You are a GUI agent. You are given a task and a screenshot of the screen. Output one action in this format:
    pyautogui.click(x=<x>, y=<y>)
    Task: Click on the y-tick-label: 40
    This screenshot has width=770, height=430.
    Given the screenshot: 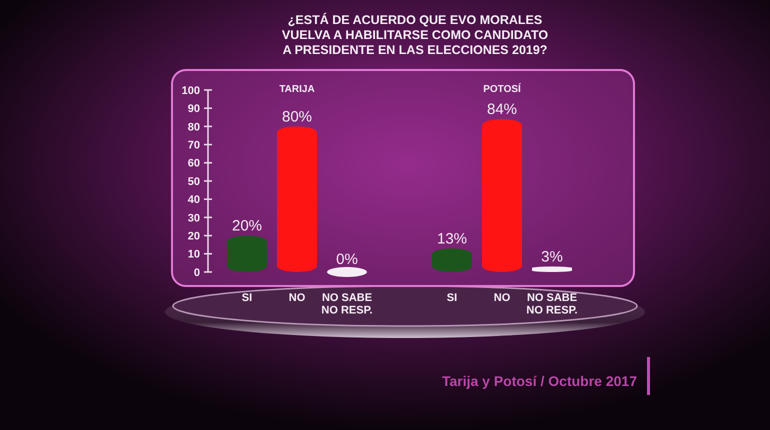 What is the action you would take?
    pyautogui.click(x=194, y=200)
    